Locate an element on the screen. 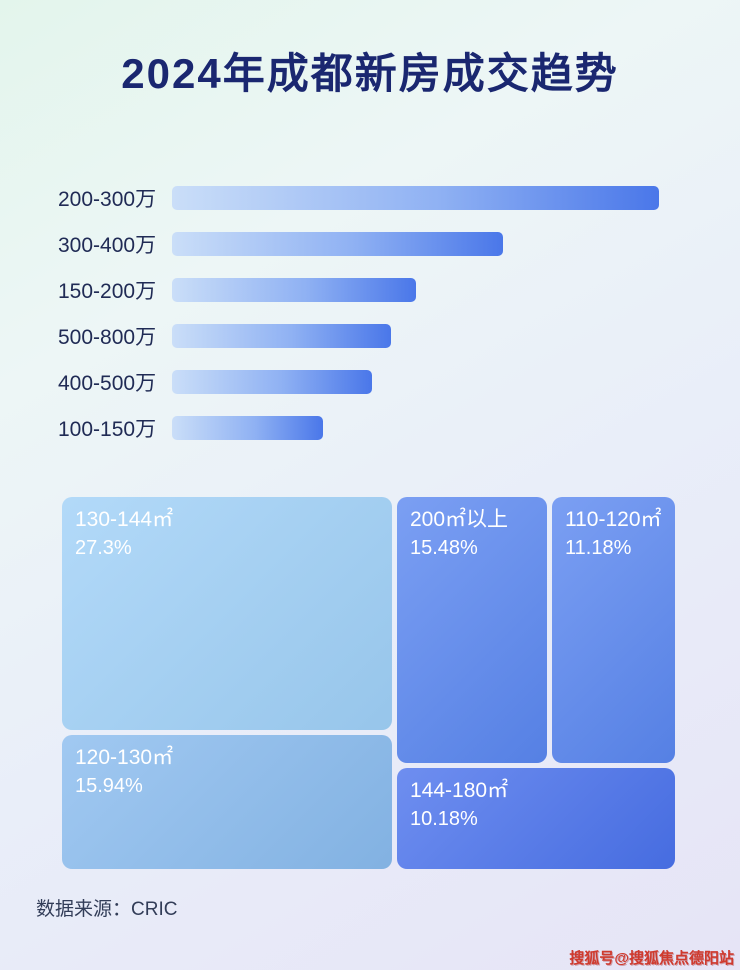 This screenshot has height=970, width=740. bar-label: 200-300万 is located at coordinates (107, 199).